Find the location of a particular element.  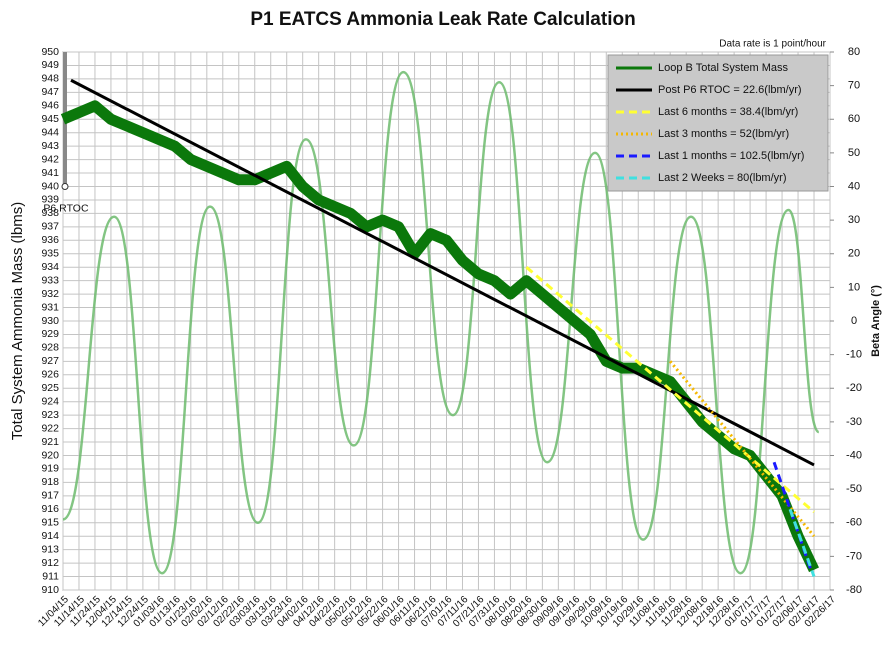

y-tick-label: 925 is located at coordinates (50, 388).